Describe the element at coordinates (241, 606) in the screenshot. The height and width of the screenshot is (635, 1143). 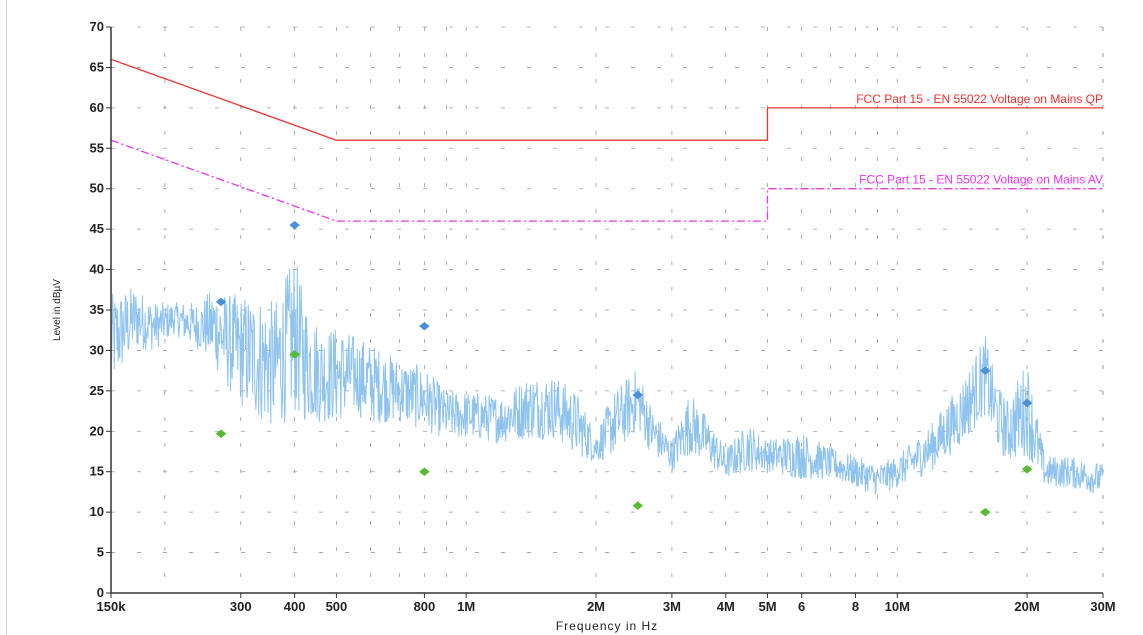
I see `x-tick-label: 300` at that location.